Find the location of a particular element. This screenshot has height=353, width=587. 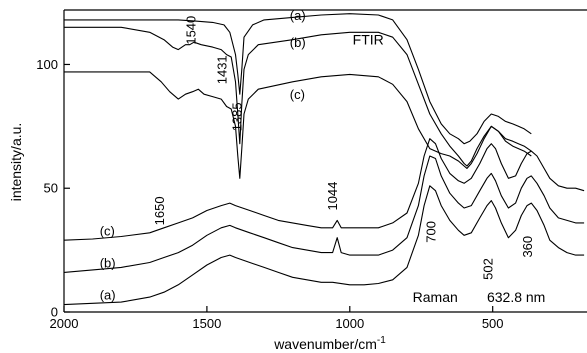

peak-label: 700 is located at coordinates (431, 232).